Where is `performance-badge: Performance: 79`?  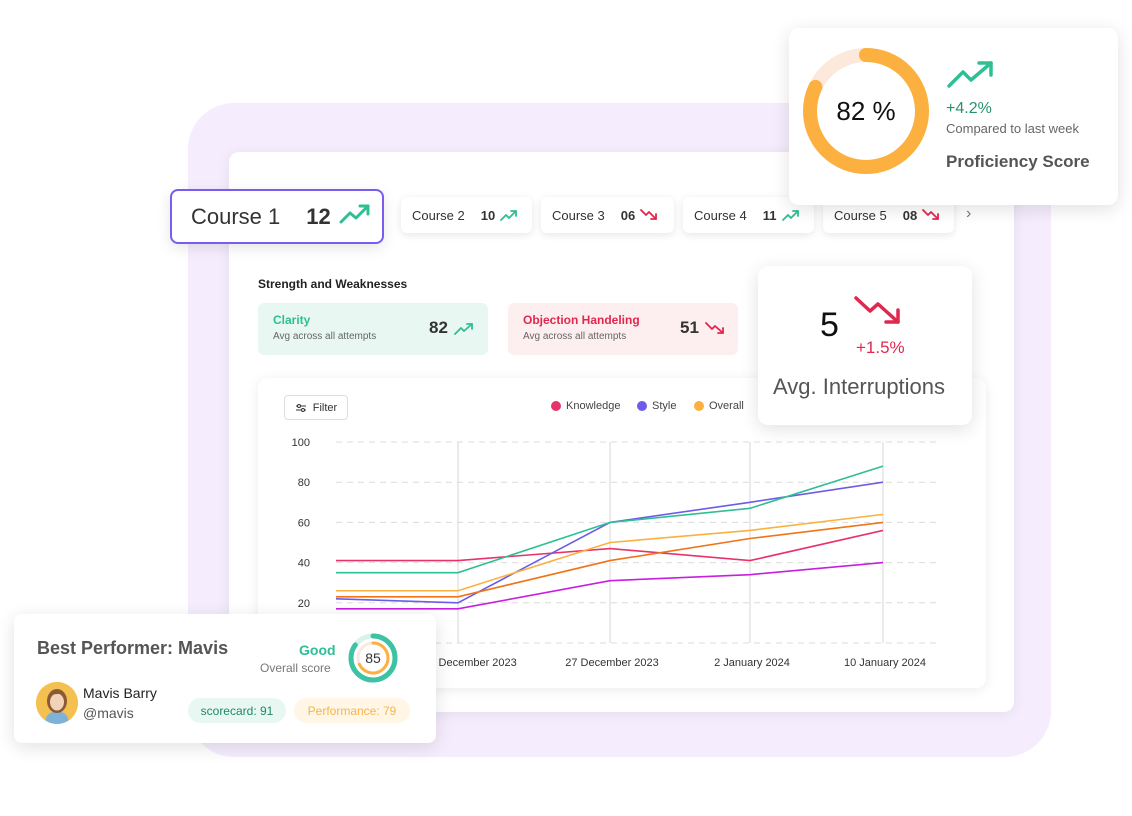
performance-badge: Performance: 79 is located at coordinates (352, 710).